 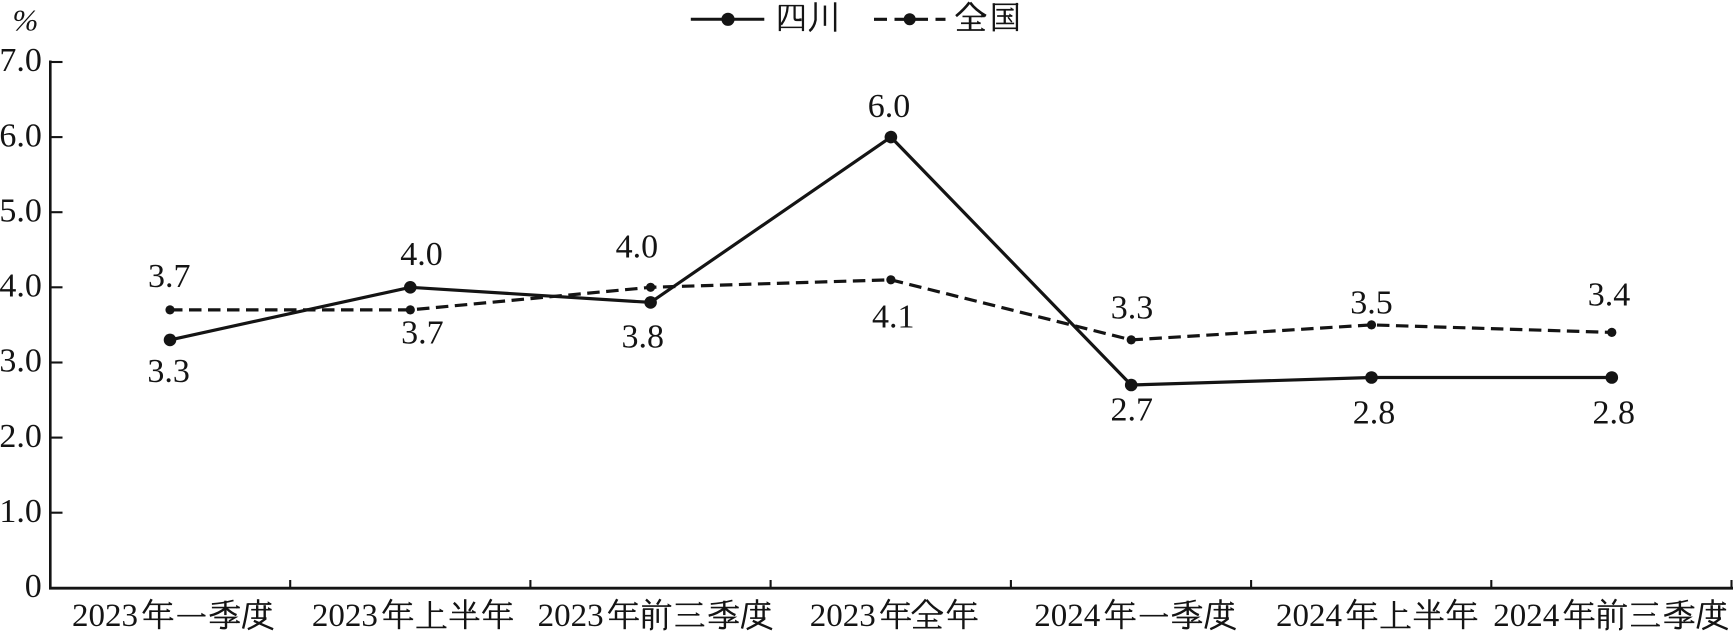 I want to click on svg-text: 7.0, so click(x=21, y=60).